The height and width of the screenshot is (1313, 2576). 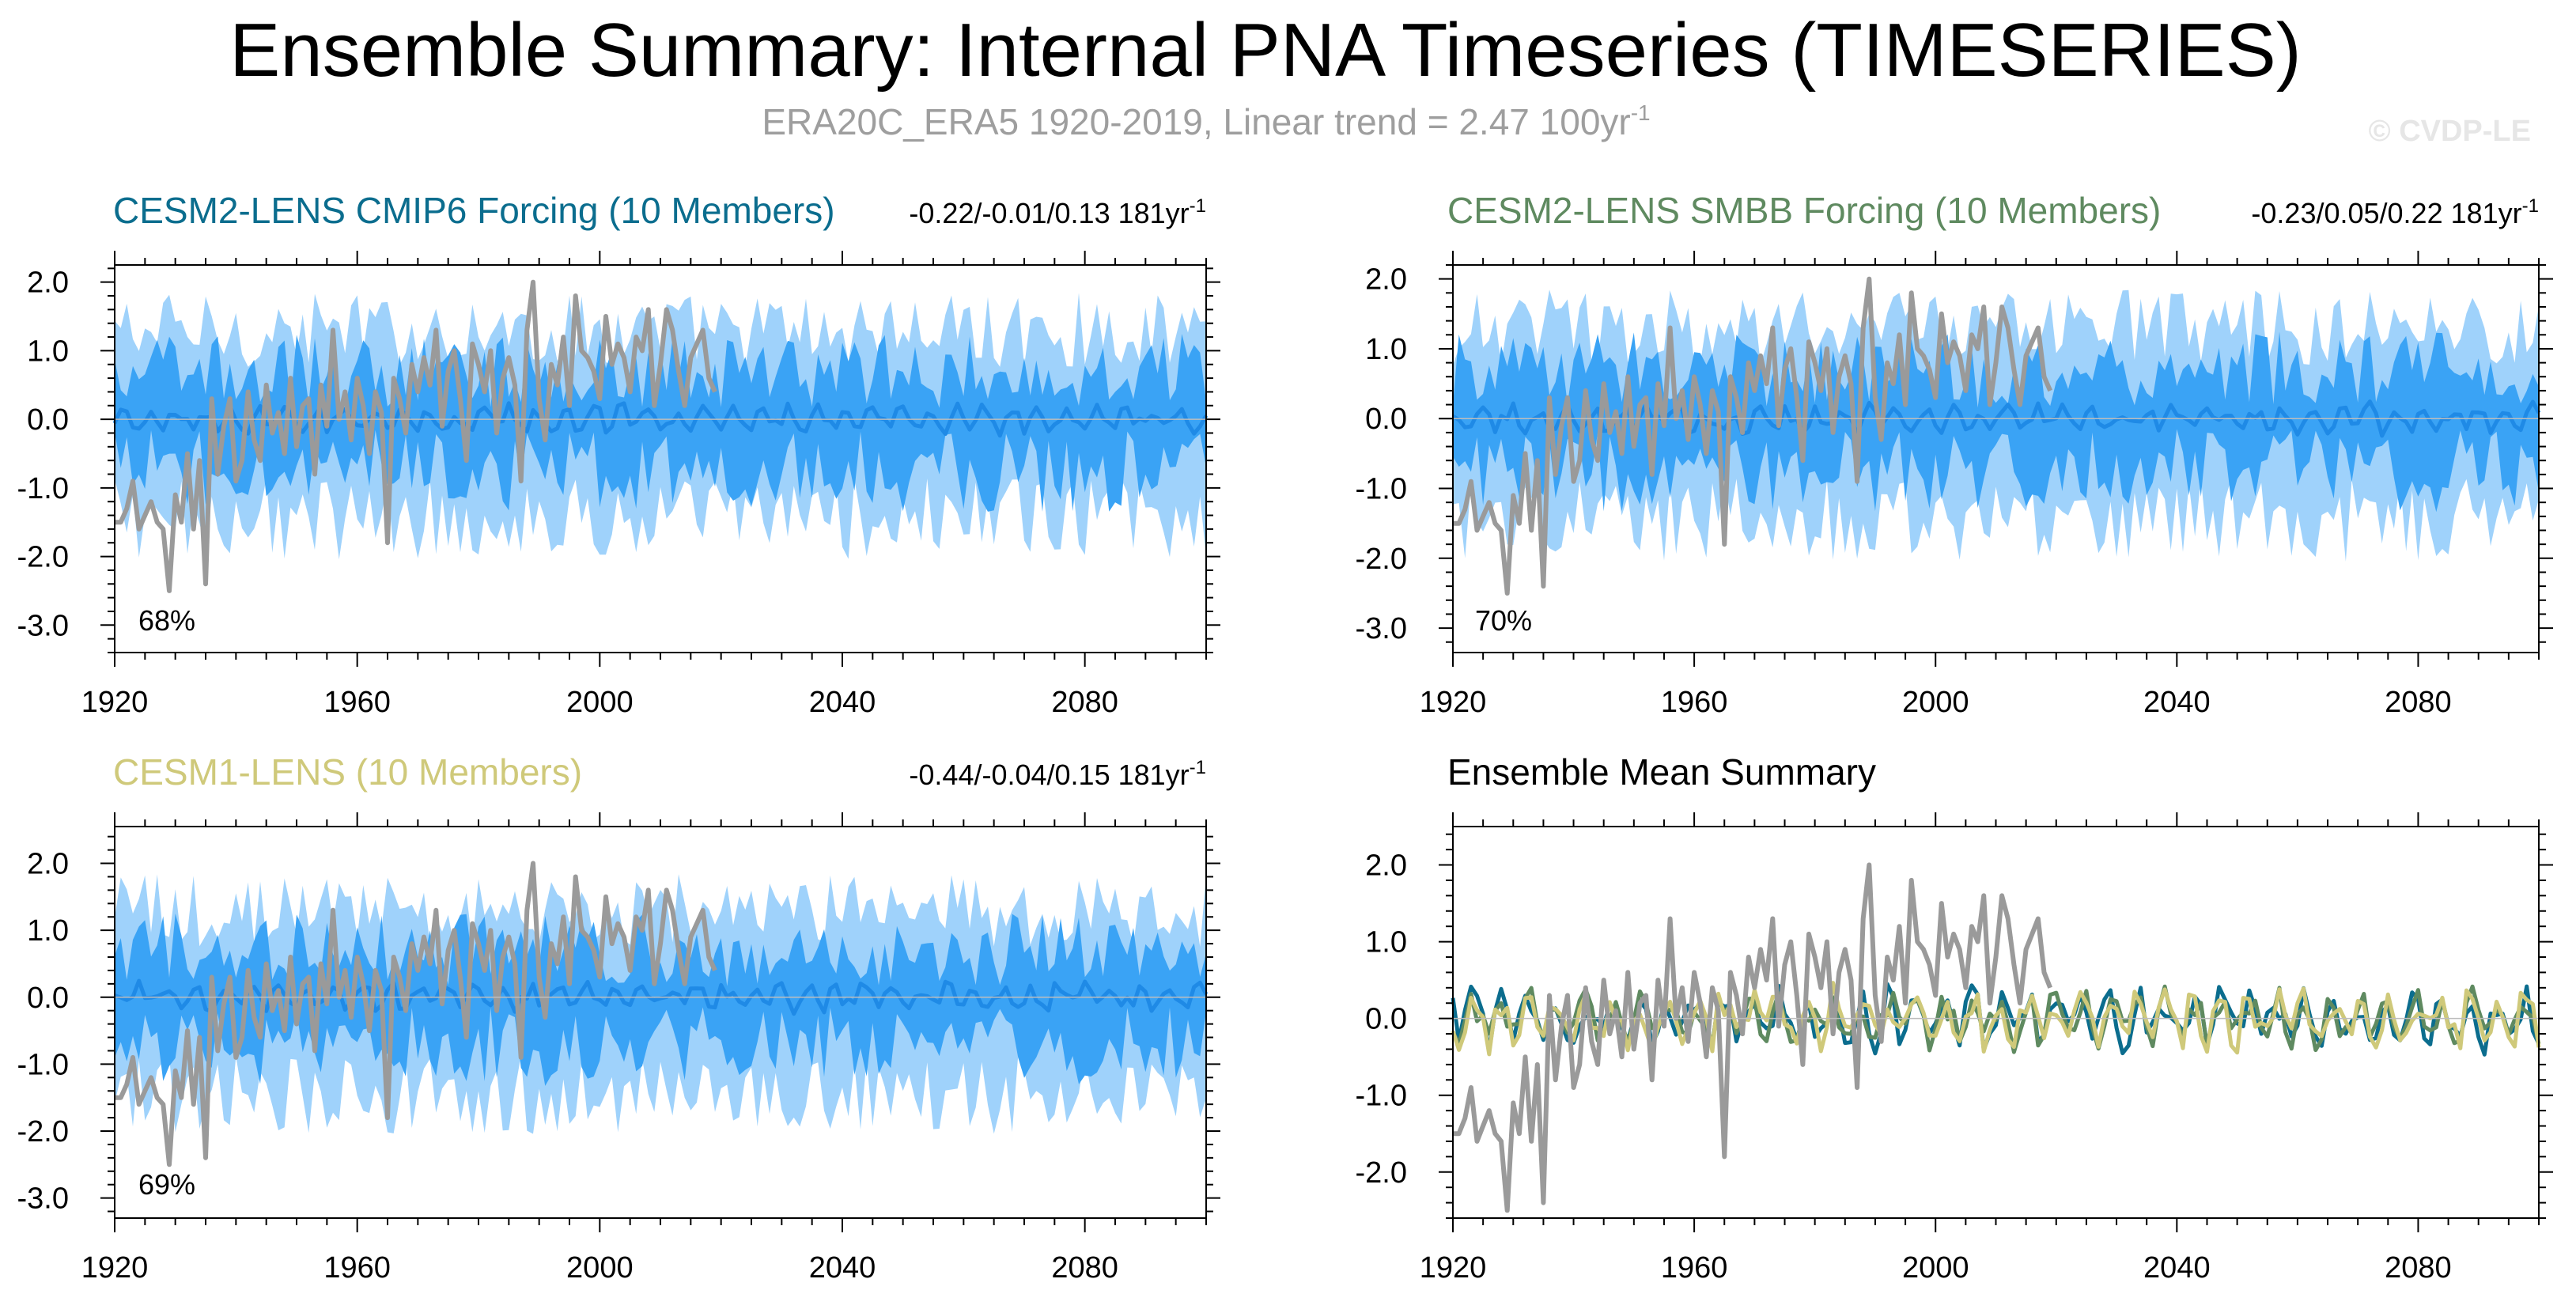 I want to click on ensemble-inner-band, so click(x=660, y=423).